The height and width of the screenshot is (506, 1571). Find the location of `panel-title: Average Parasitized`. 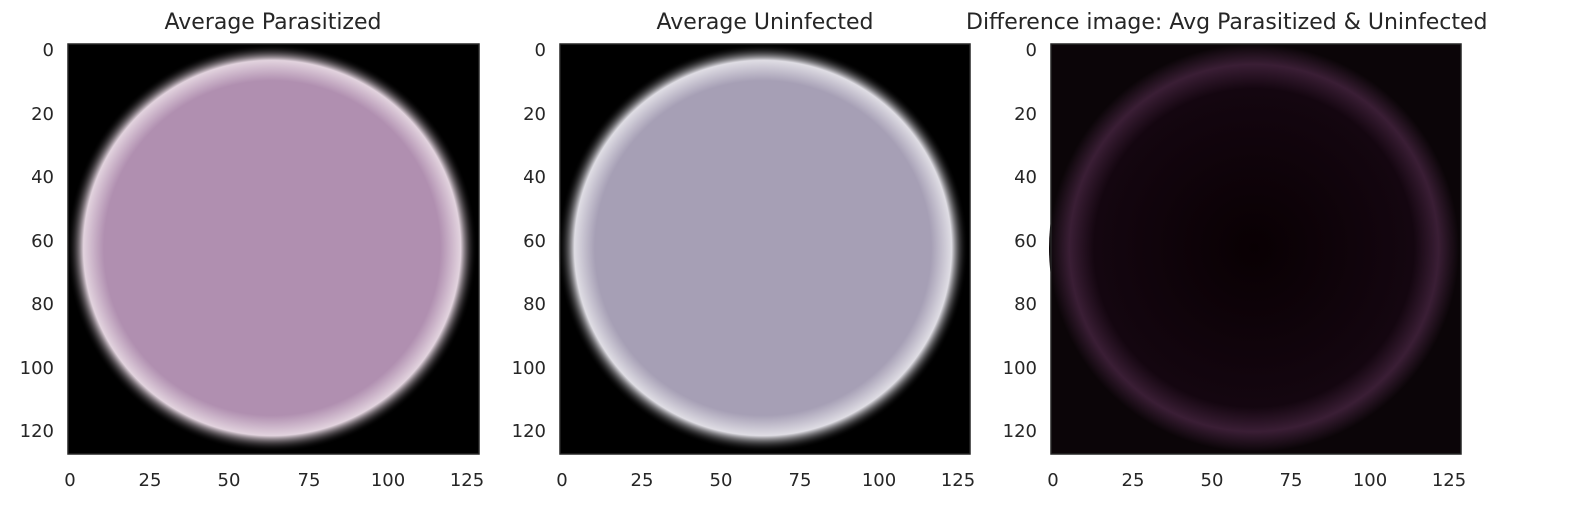

panel-title: Average Parasitized is located at coordinates (273, 22).